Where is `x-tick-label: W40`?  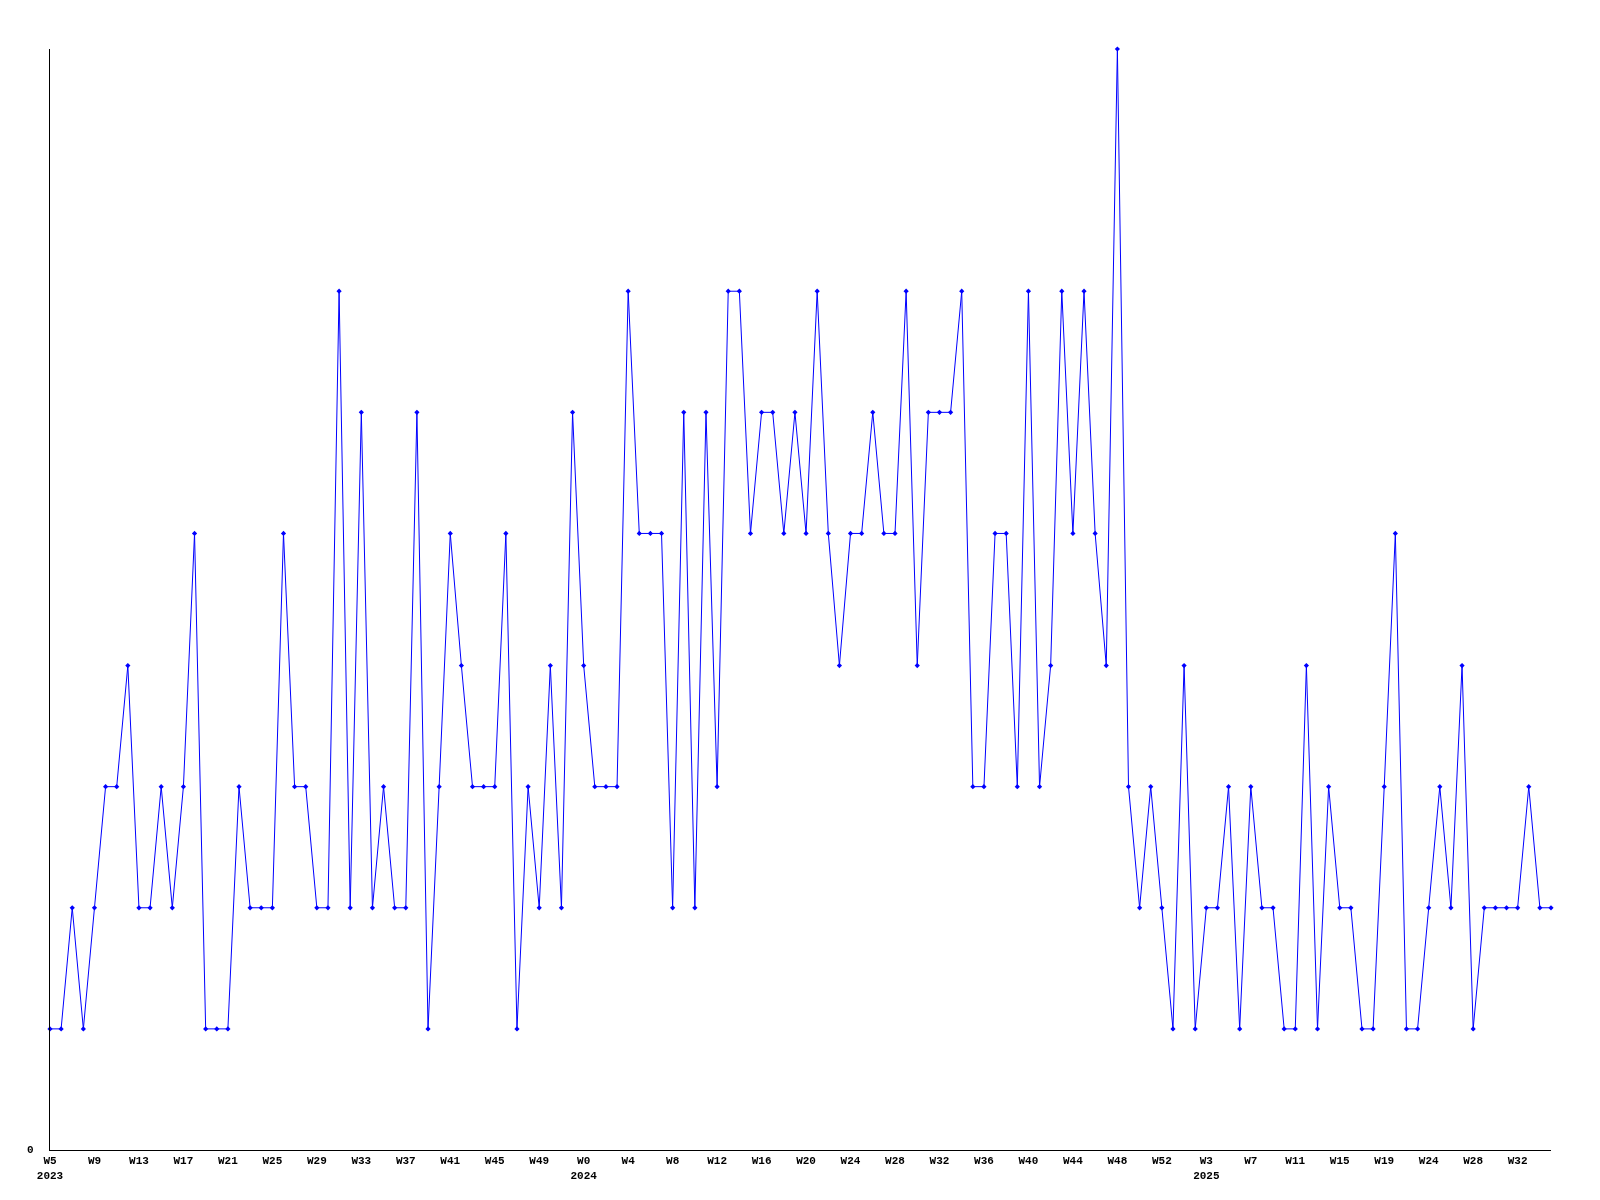
x-tick-label: W40 is located at coordinates (1028, 1161).